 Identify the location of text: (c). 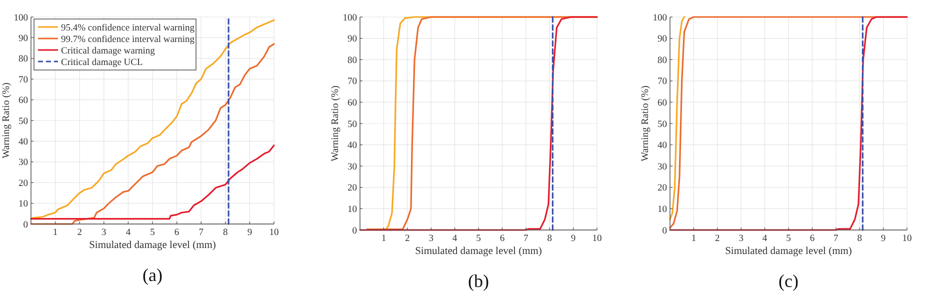
(788, 281).